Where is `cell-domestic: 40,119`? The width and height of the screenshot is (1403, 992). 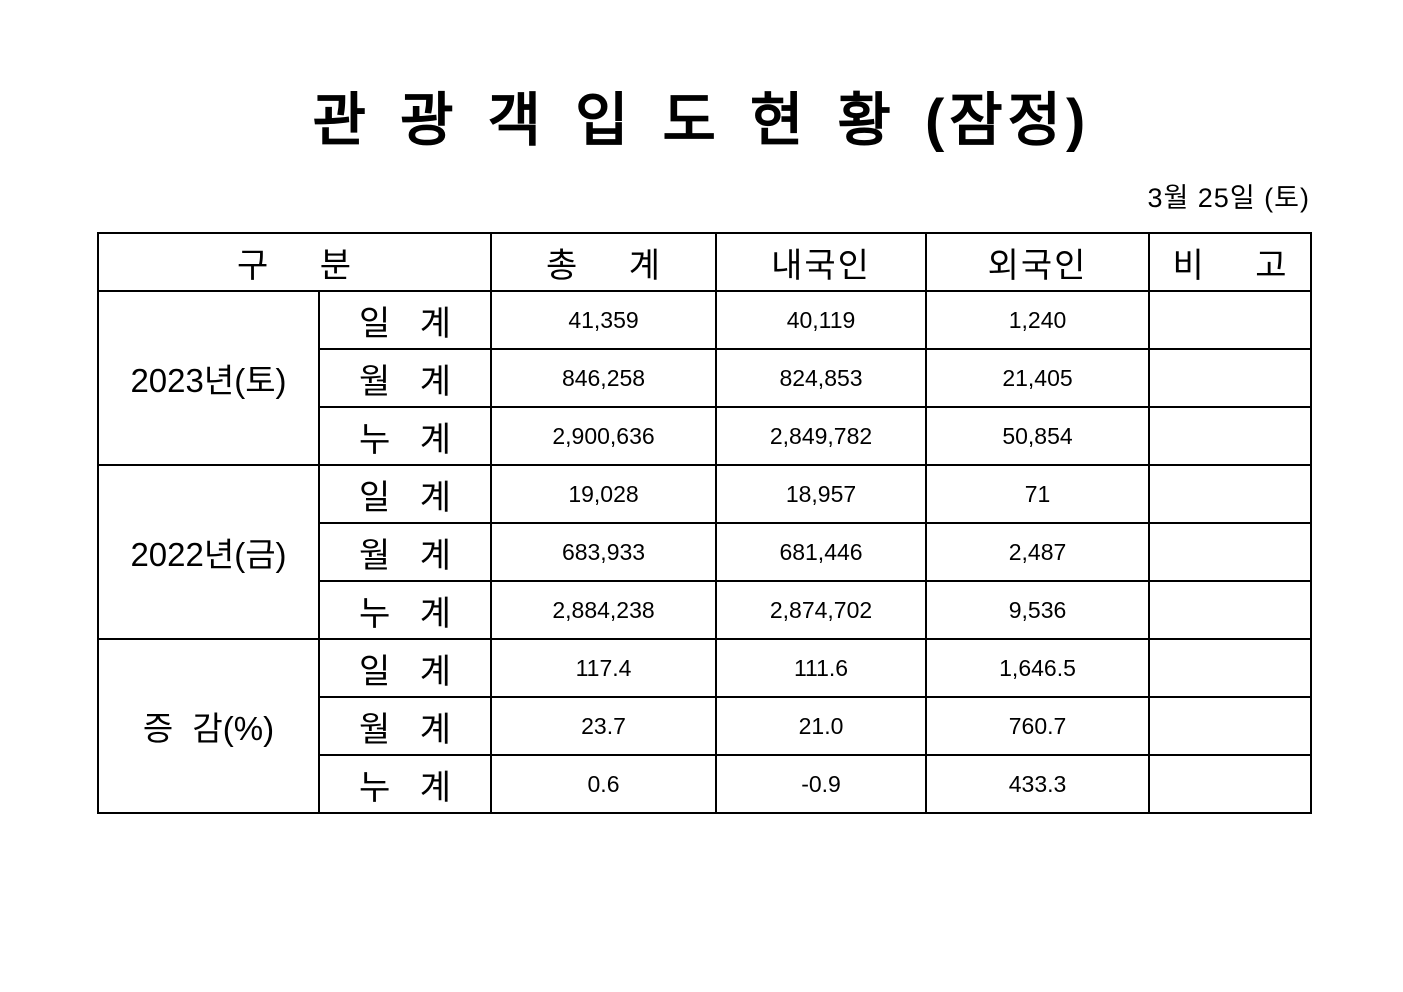
cell-domestic: 40,119 is located at coordinates (821, 320).